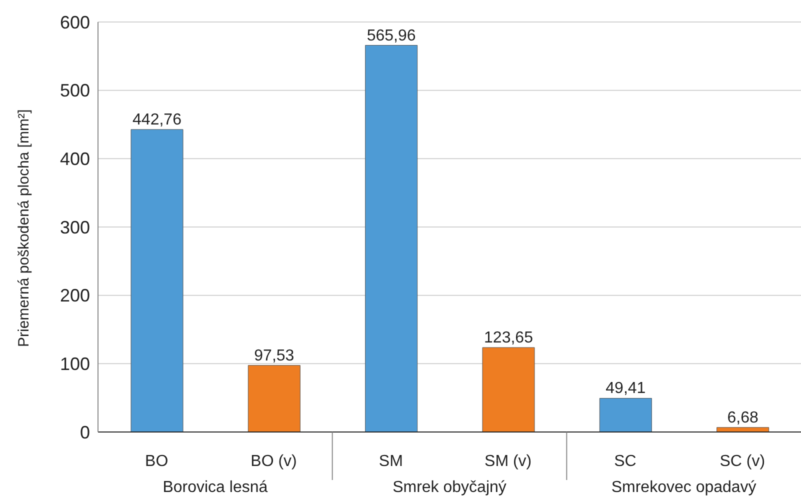 The image size is (801, 497). Describe the element at coordinates (75, 227) in the screenshot. I see `y-tick-label: 300` at that location.